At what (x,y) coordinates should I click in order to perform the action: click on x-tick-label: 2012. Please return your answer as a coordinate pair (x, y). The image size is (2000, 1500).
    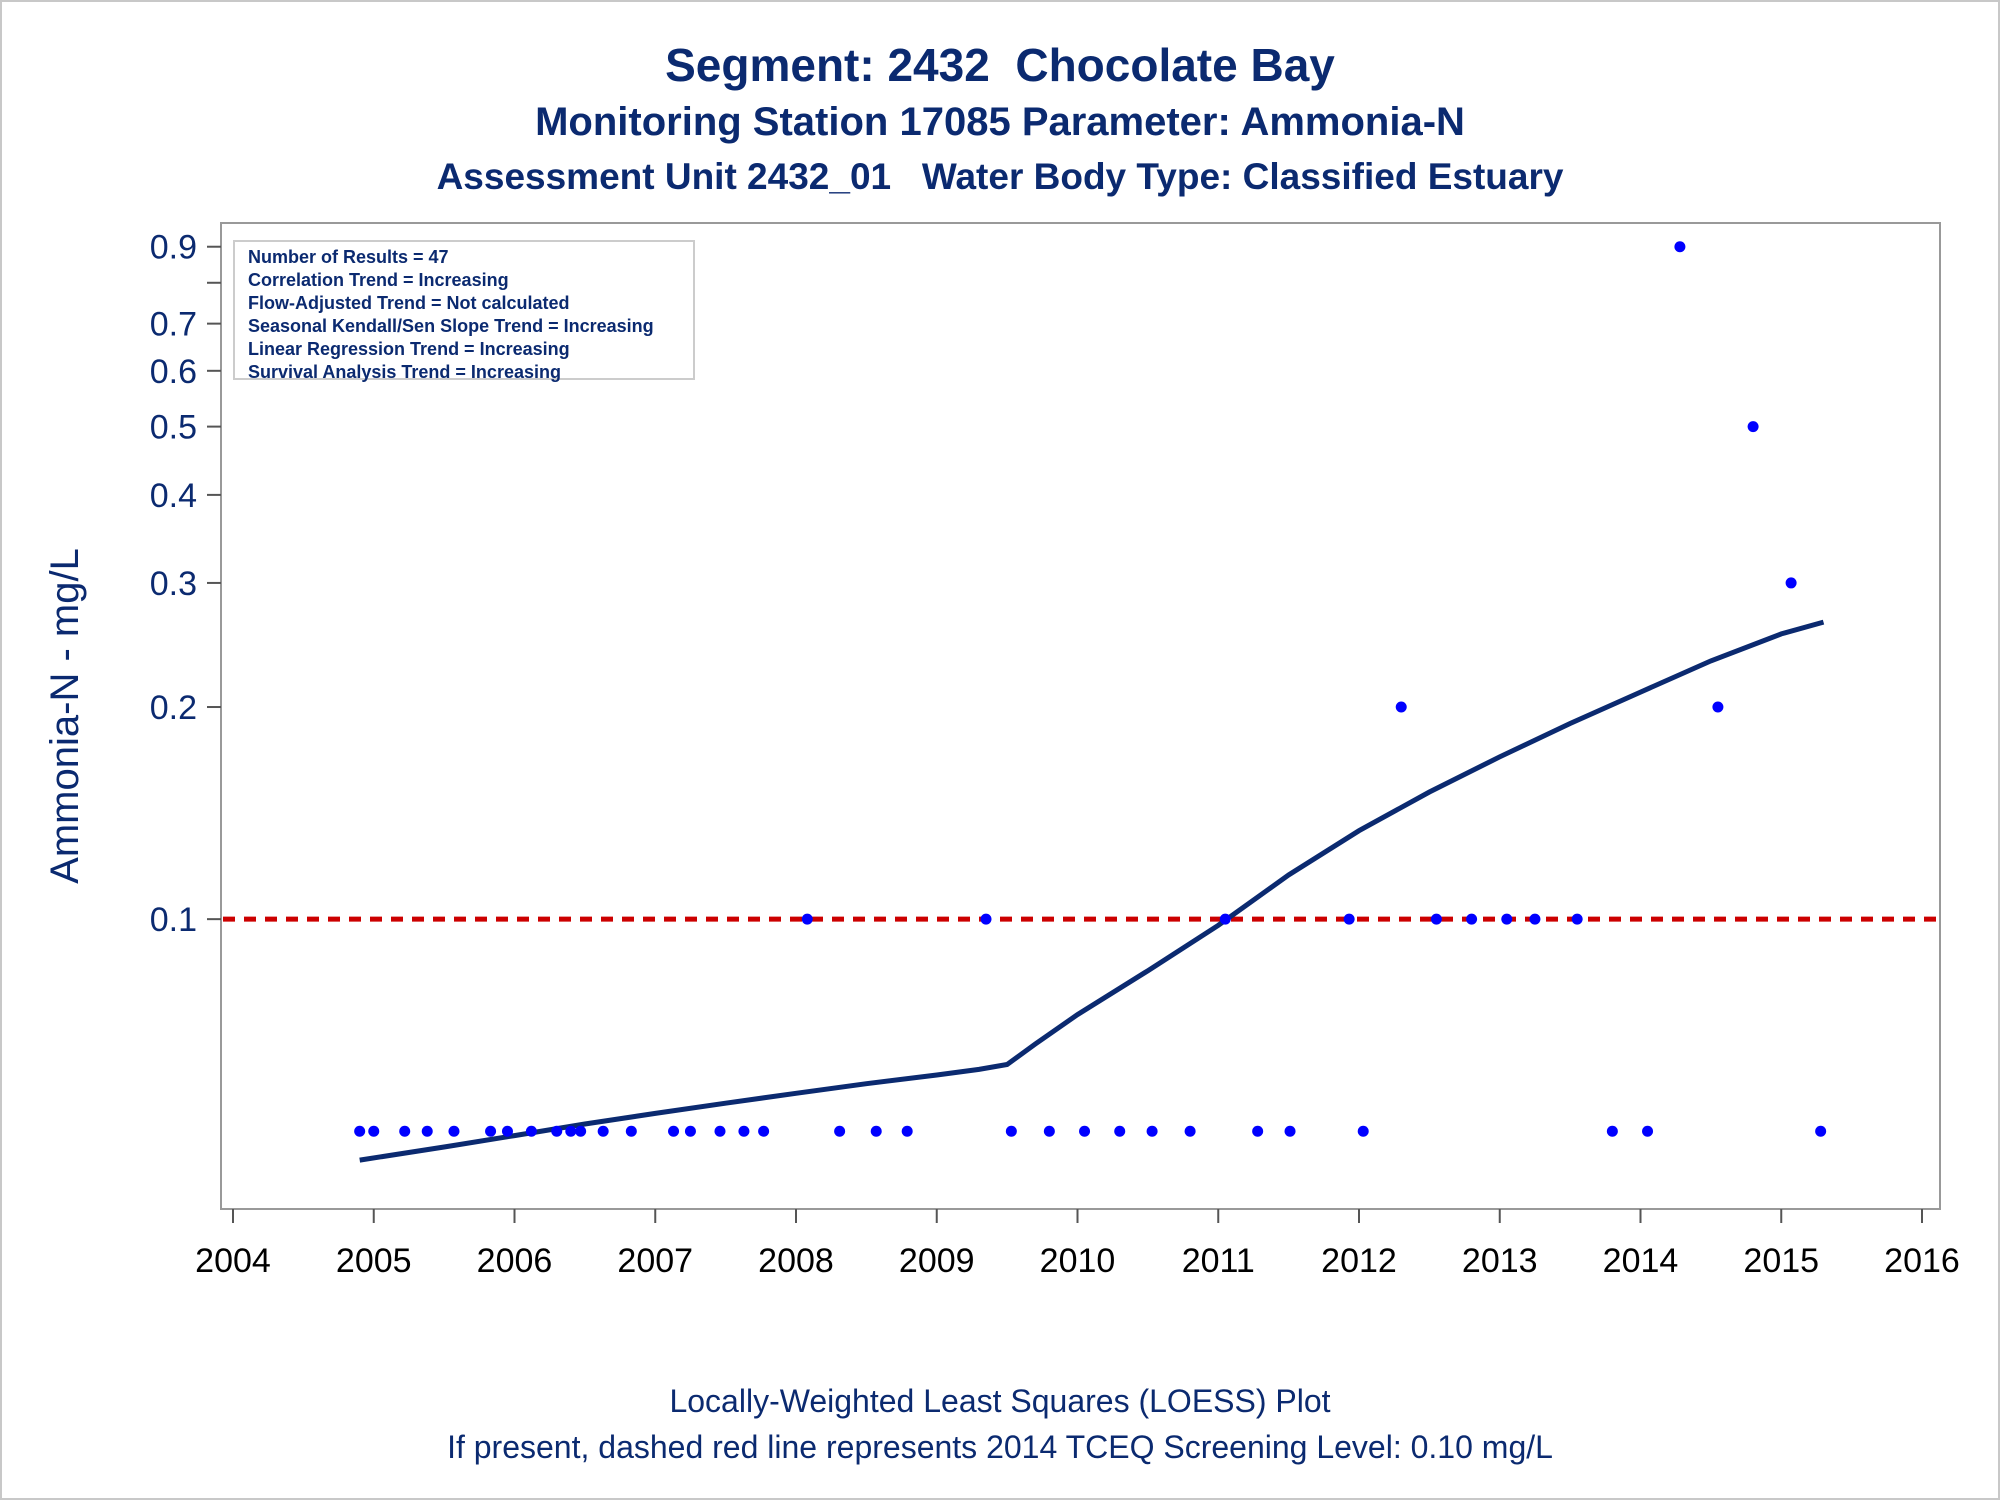
    Looking at the image, I should click on (1359, 1261).